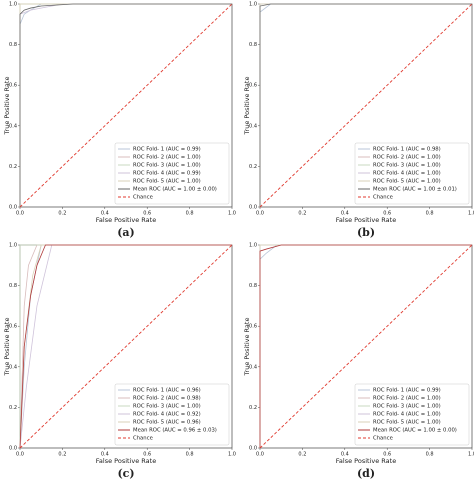 This screenshot has height=485, width=474. I want to click on legend-label: ROC Fold- 1 (AUC = 0.98), so click(407, 150).